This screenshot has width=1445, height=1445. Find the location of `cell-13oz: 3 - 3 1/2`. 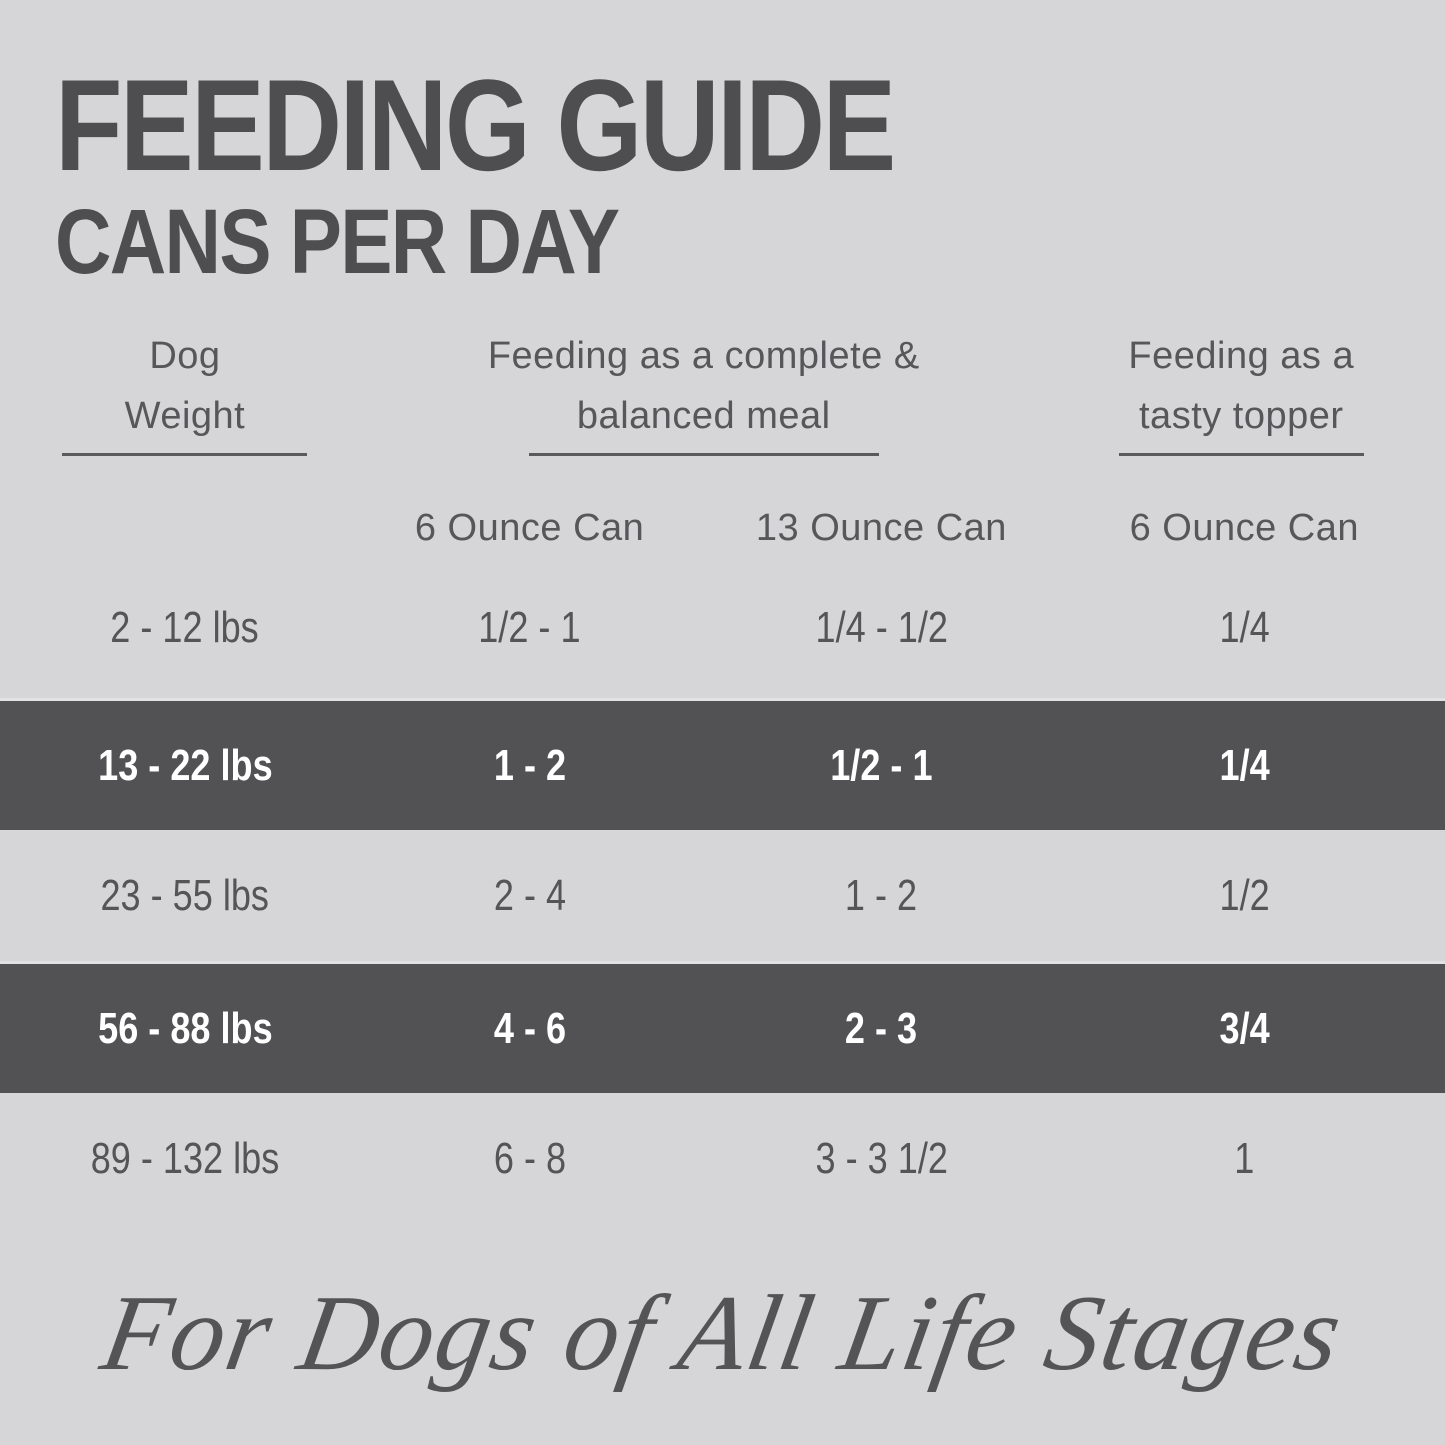

cell-13oz: 3 - 3 1/2 is located at coordinates (881, 1159).